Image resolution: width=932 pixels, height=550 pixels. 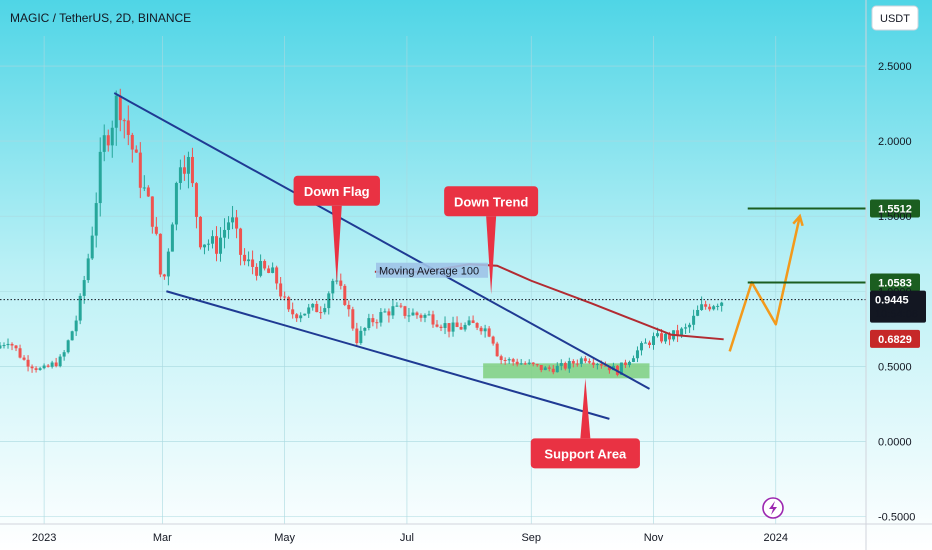 I want to click on currency-label: USDT, so click(x=895, y=19).